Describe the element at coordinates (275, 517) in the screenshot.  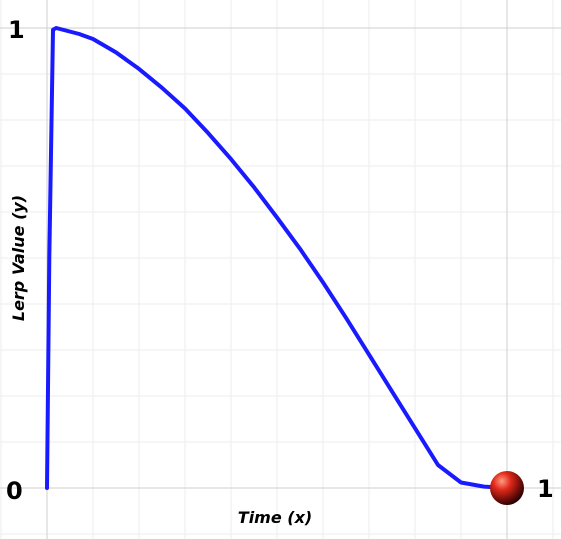
I see `x-axis-label: Time (x)` at that location.